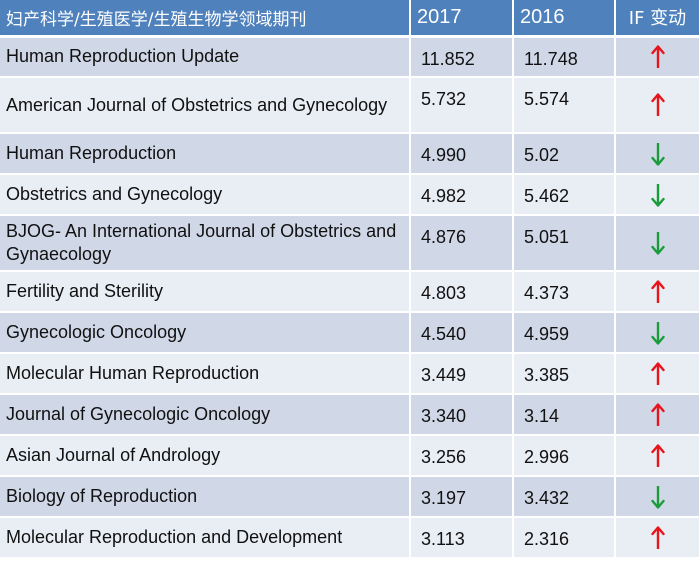 The width and height of the screenshot is (700, 567). I want to click on journal-name: Obstetrics and Gynecology, so click(205, 195).